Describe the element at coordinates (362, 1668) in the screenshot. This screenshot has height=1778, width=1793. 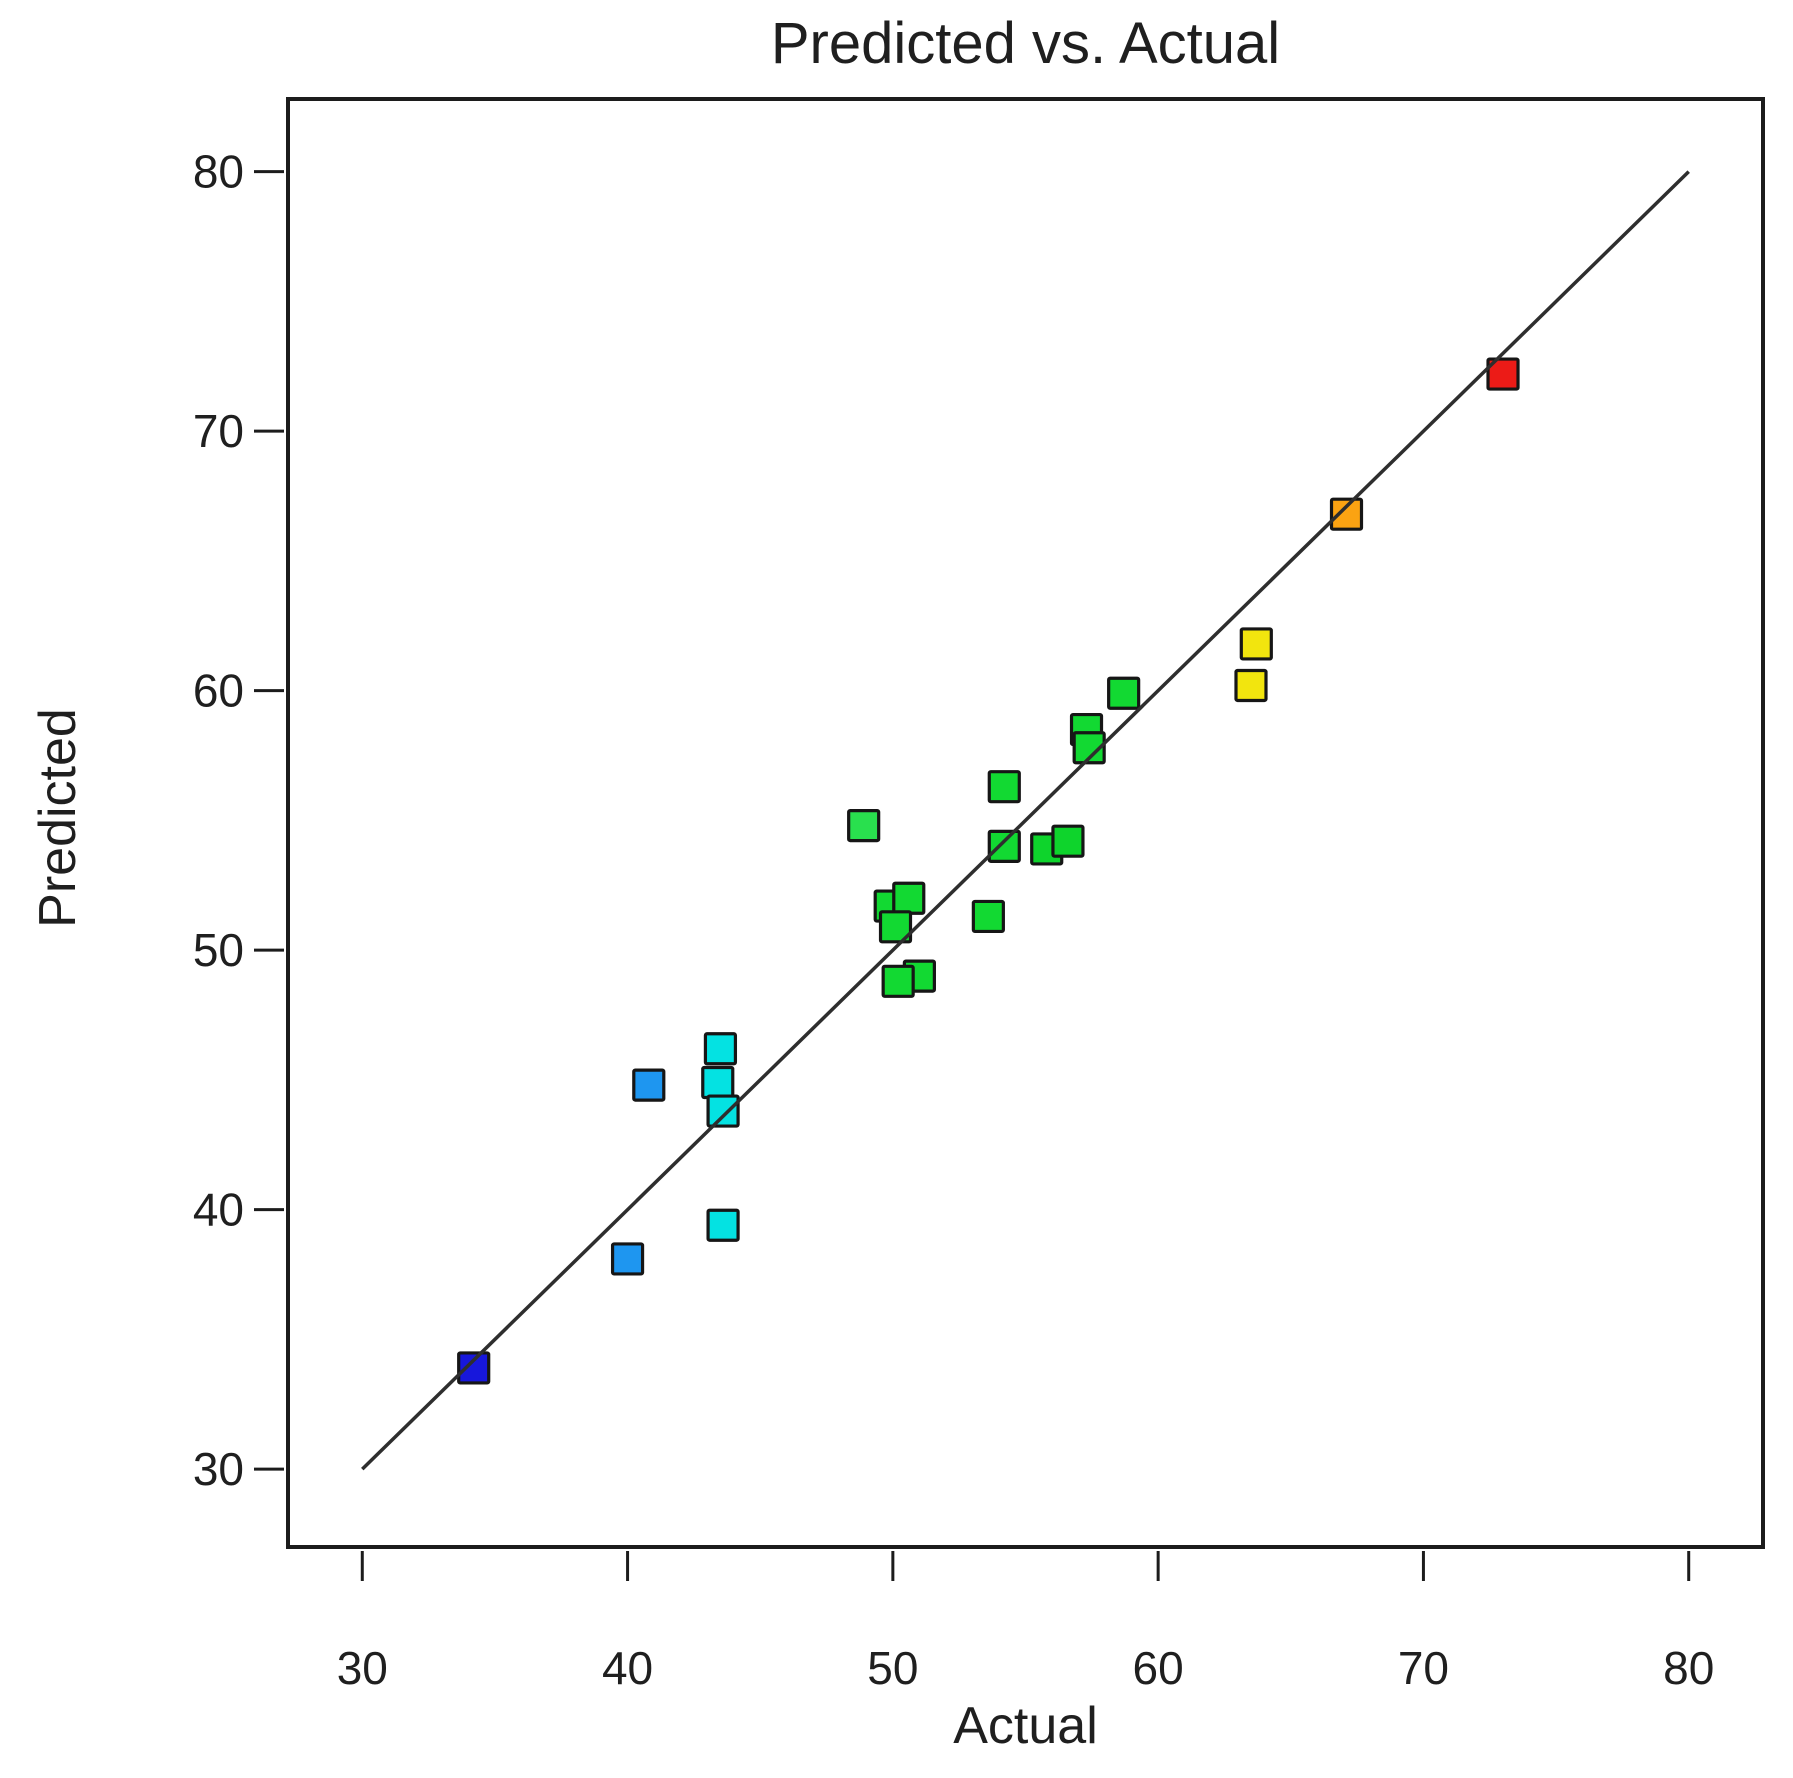
I see `x-tick-label: 30` at that location.